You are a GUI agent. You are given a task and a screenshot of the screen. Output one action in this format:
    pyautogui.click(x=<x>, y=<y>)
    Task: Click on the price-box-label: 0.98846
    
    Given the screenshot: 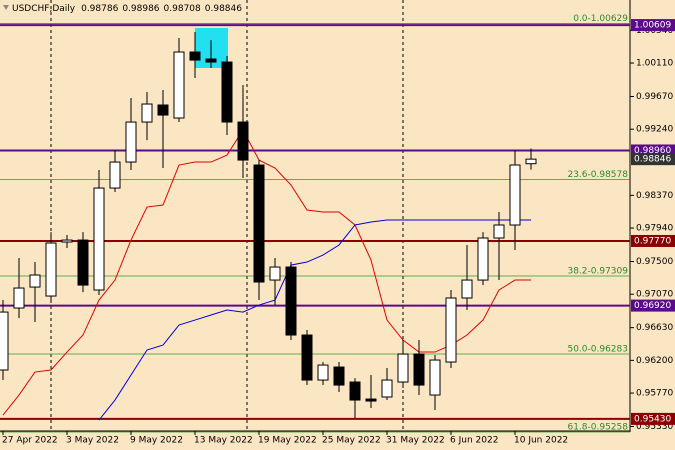 What is the action you would take?
    pyautogui.click(x=652, y=160)
    